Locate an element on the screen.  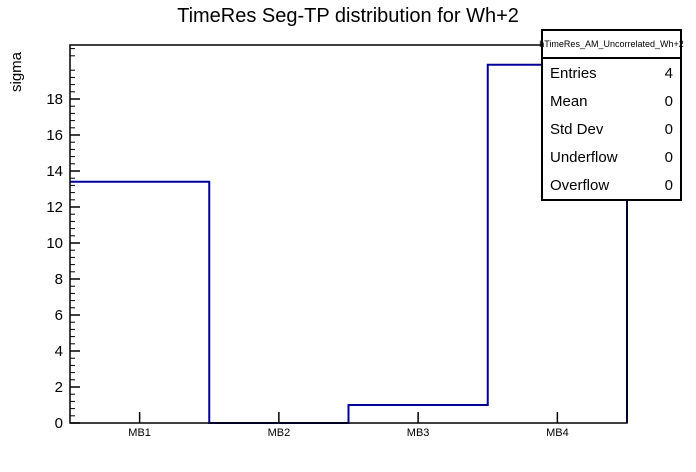
y-tick-label: 4 is located at coordinates (59, 351).